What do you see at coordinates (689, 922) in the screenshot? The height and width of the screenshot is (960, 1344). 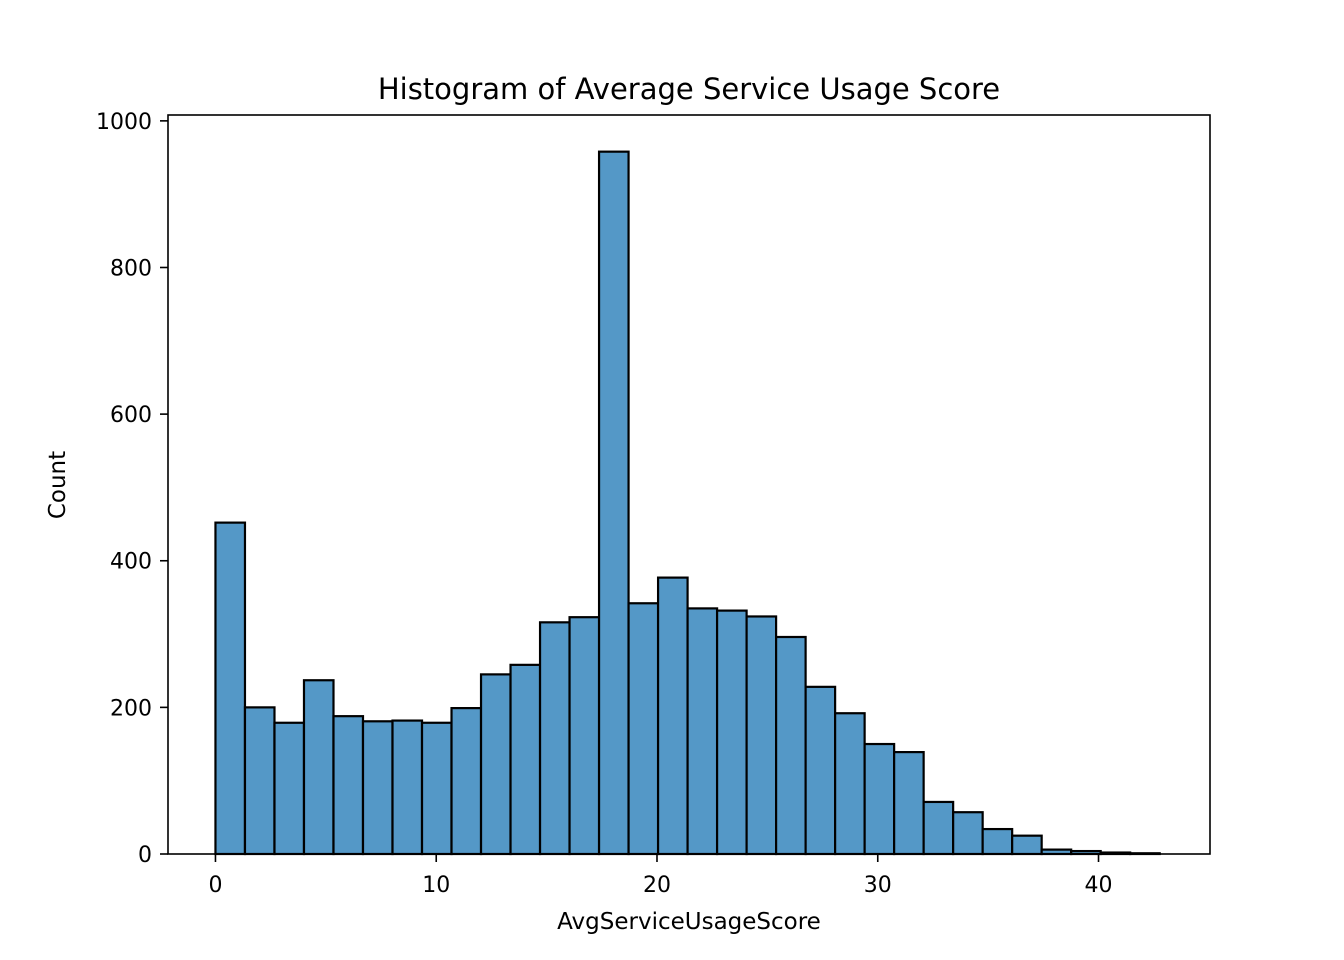 I see `x-axis-title: AvgServiceUsageScore` at bounding box center [689, 922].